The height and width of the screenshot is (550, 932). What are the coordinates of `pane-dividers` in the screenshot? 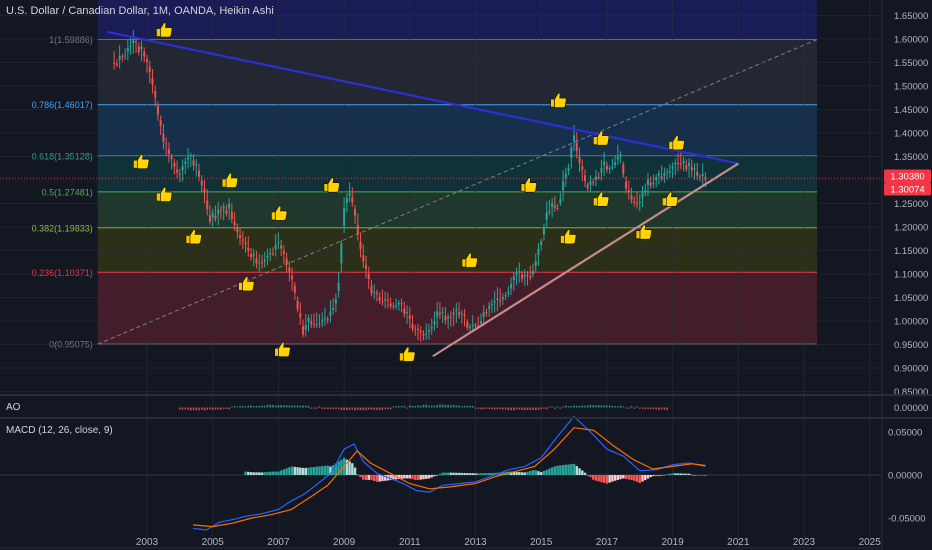 It's located at (466, 406).